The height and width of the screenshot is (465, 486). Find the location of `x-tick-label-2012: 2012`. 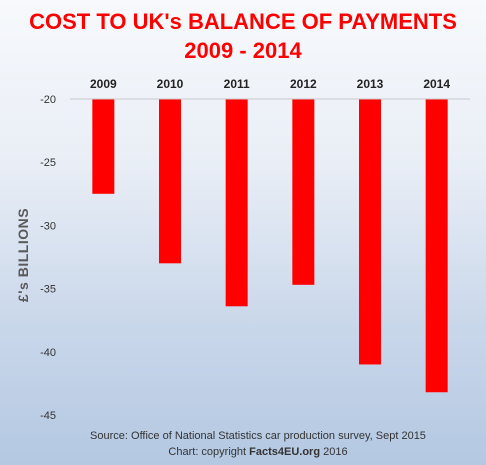

x-tick-label-2012: 2012 is located at coordinates (303, 84).